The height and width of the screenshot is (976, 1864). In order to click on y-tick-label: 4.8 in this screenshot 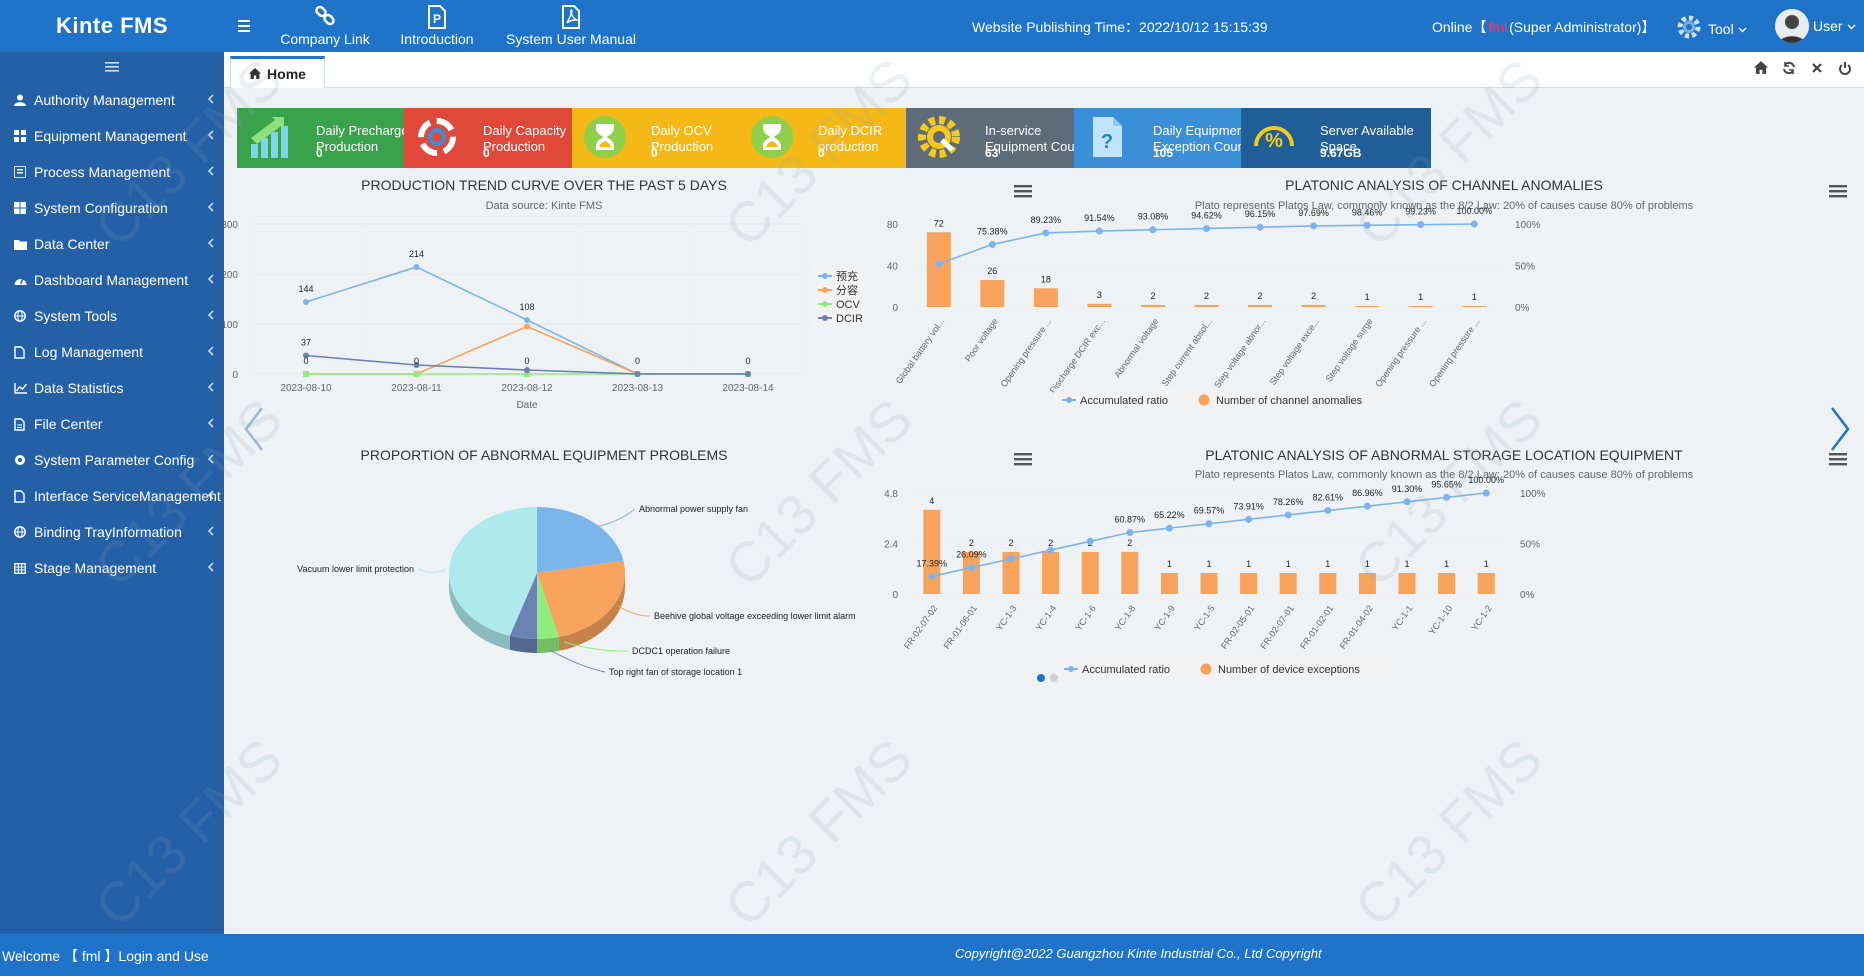, I will do `click(891, 494)`.